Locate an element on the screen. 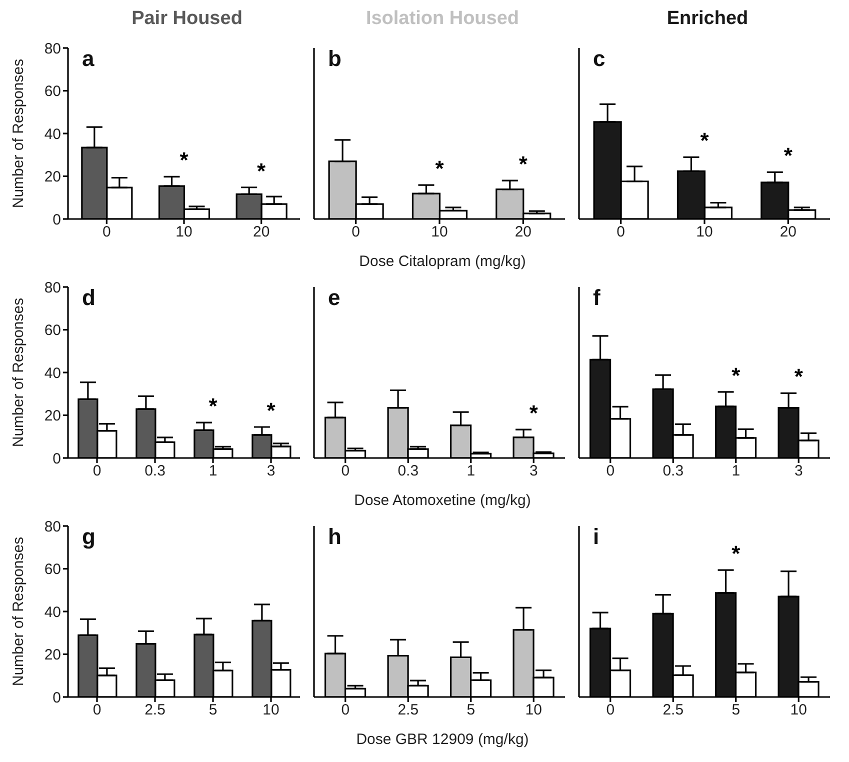 This screenshot has height=762, width=849. annotation: a is located at coordinates (88, 59).